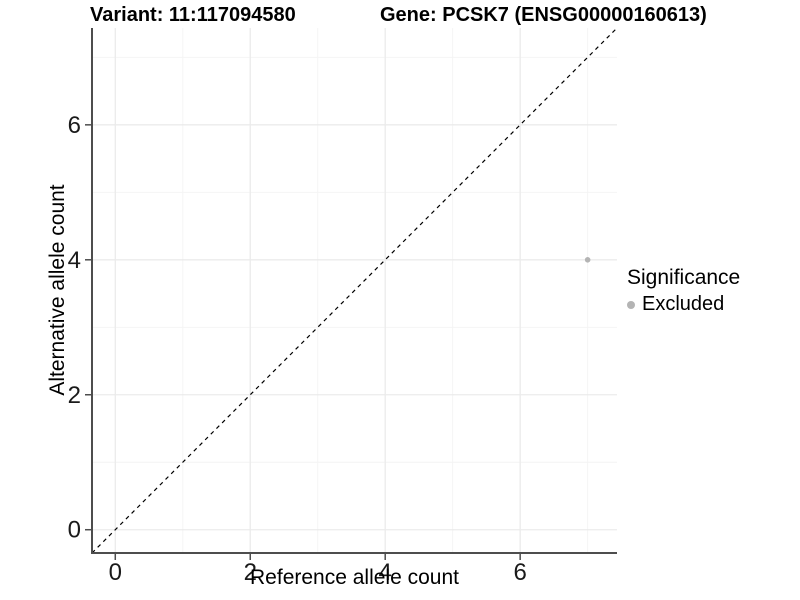 The width and height of the screenshot is (800, 600). What do you see at coordinates (631, 304) in the screenshot?
I see `legend-key-dot-icon` at bounding box center [631, 304].